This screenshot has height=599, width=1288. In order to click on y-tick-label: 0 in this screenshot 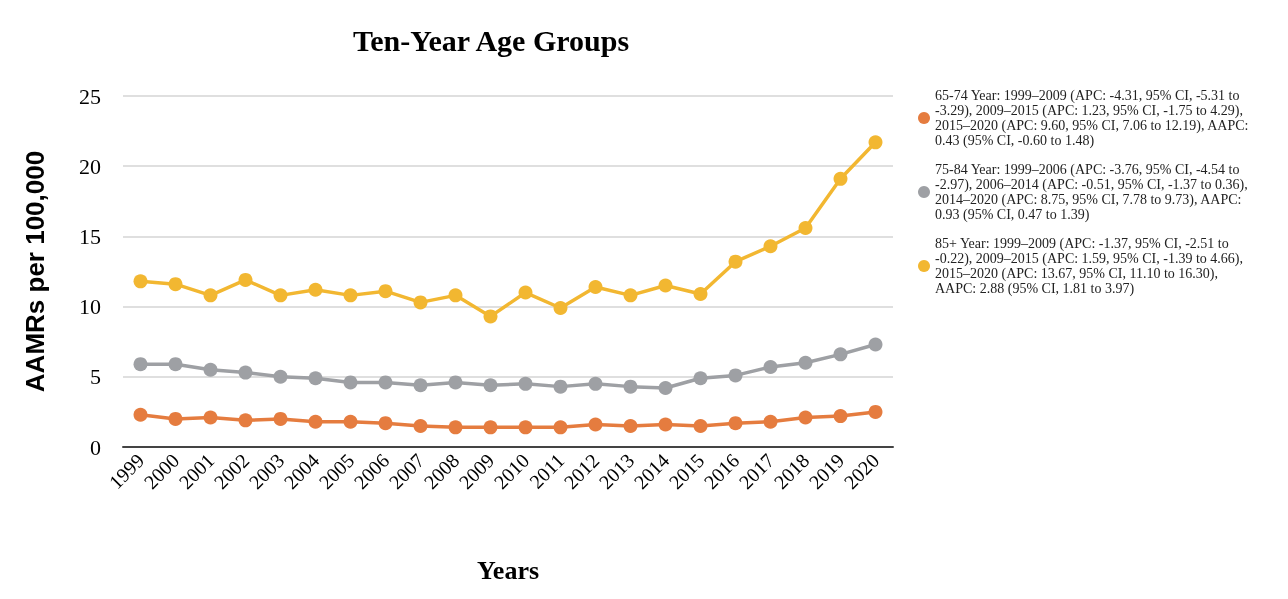, I will do `click(95, 447)`.